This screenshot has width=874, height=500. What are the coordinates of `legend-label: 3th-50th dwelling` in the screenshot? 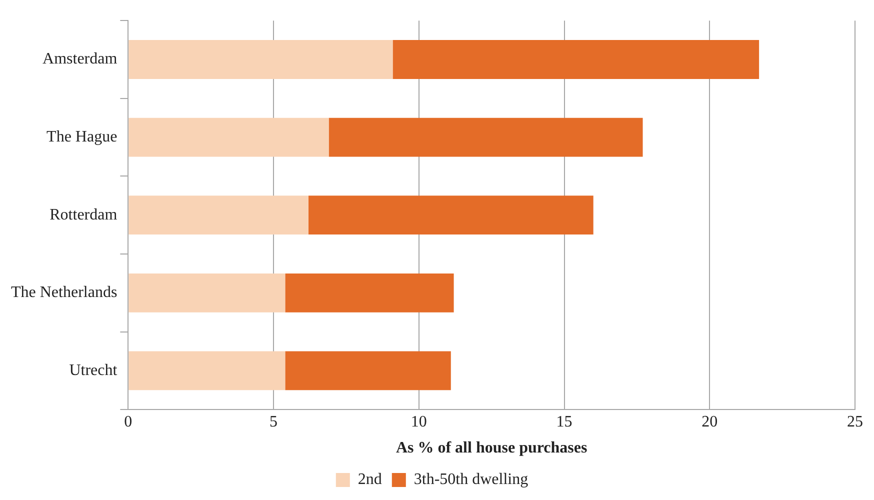 It's located at (471, 479).